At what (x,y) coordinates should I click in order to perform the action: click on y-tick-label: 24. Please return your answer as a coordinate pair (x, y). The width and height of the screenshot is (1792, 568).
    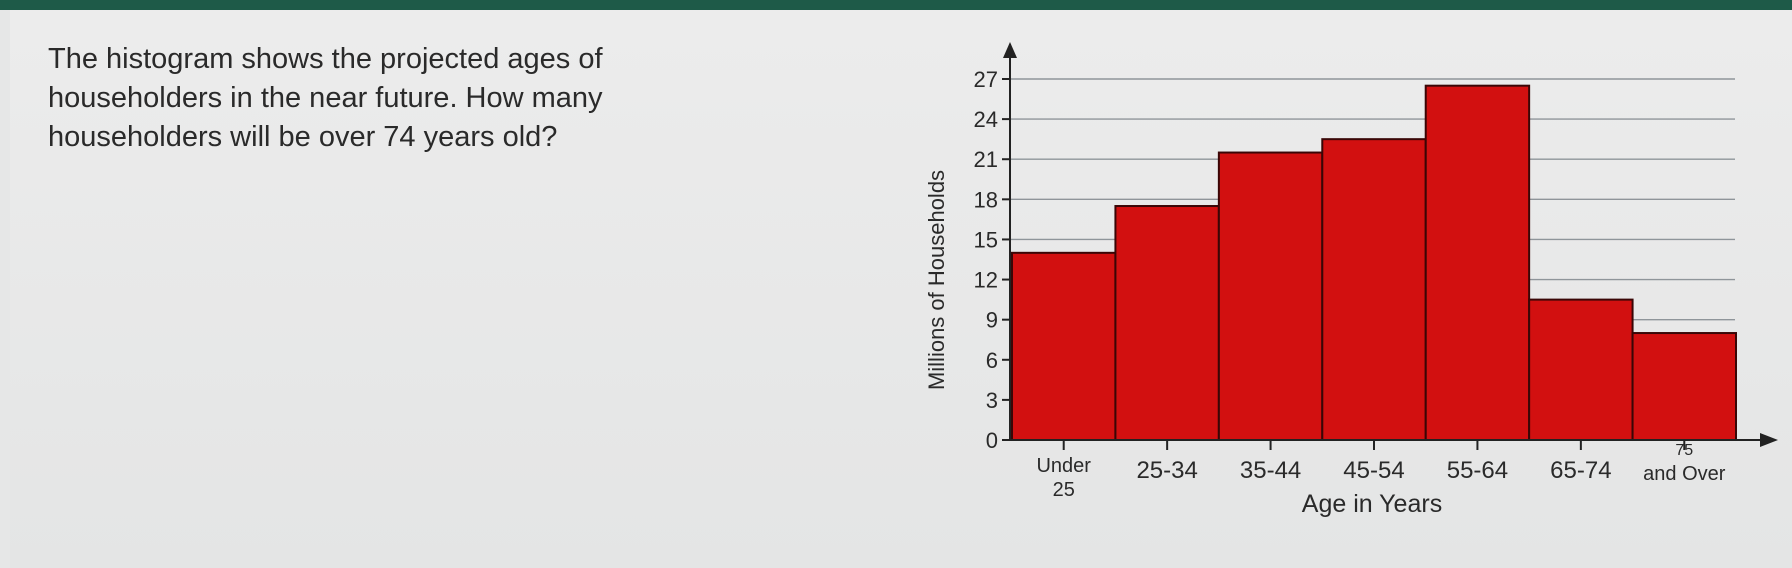
    Looking at the image, I should click on (986, 119).